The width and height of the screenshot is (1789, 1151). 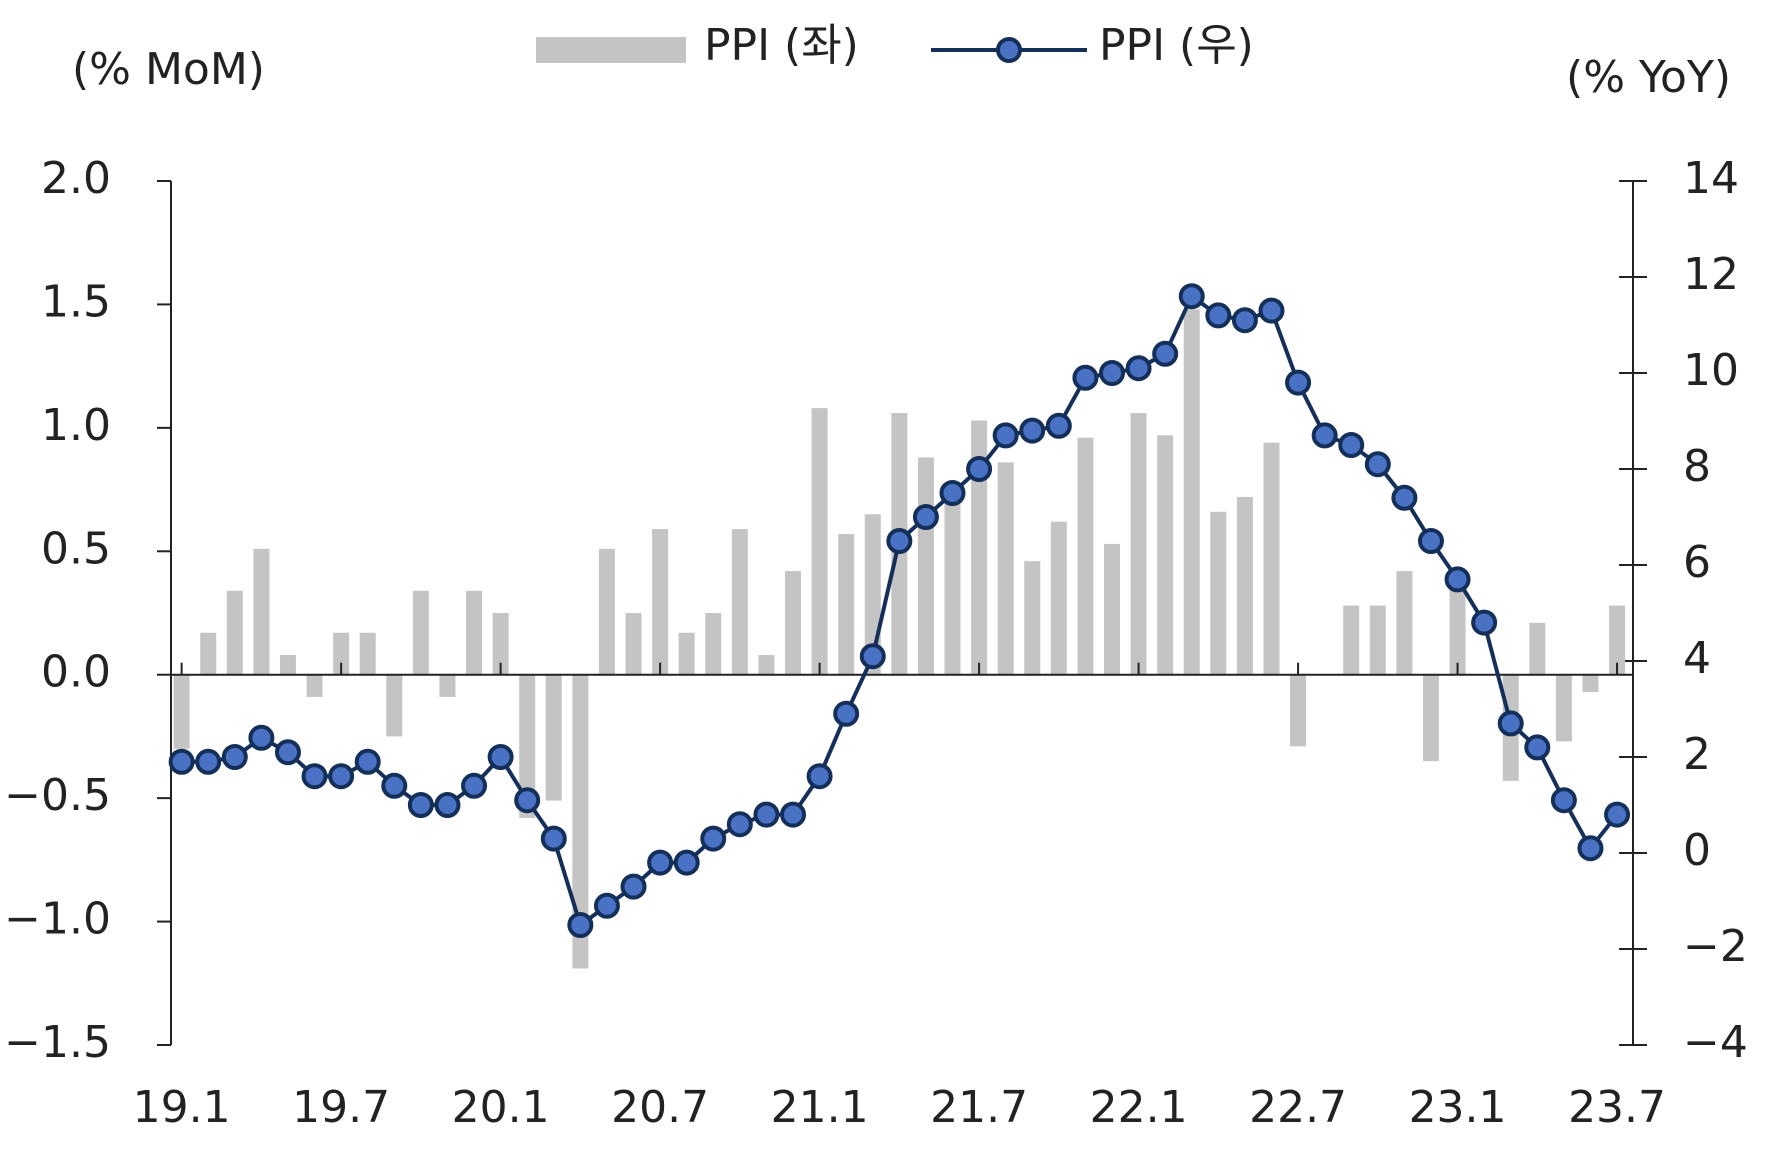 What do you see at coordinates (76, 548) in the screenshot?
I see `y-tick-label: 0.5` at bounding box center [76, 548].